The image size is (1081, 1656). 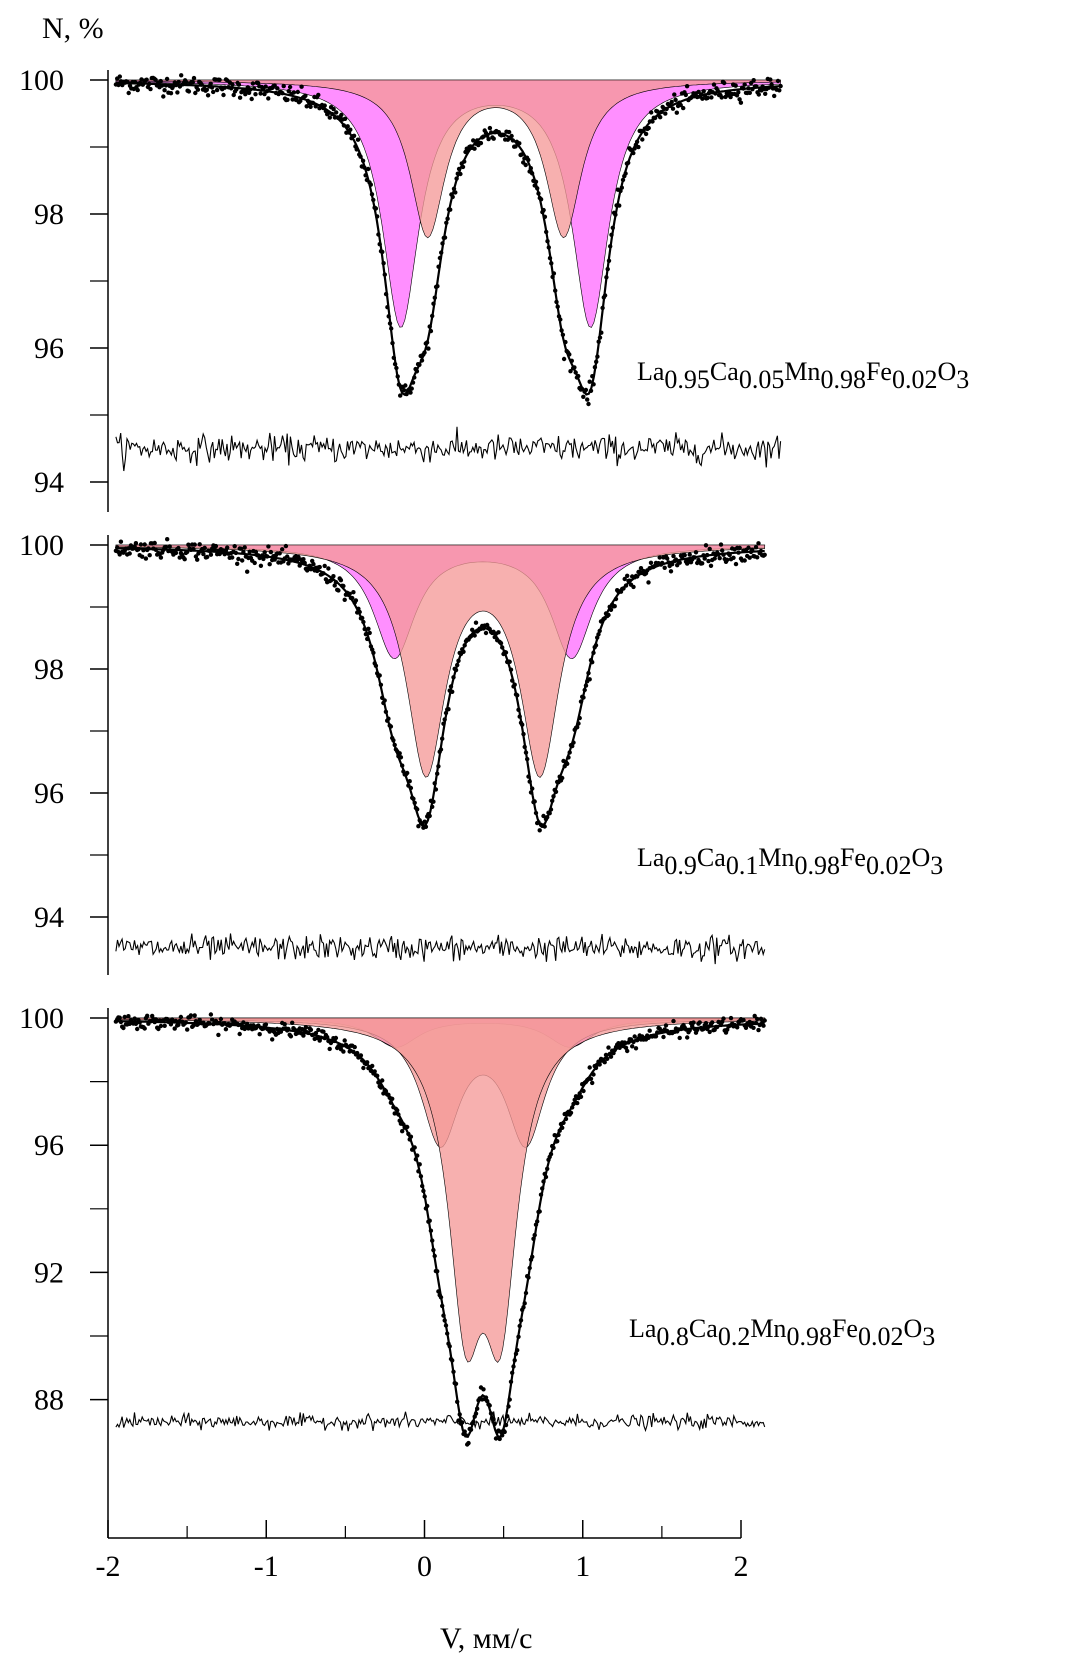 What do you see at coordinates (928, 1336) in the screenshot?
I see `formula-subscript: 3` at bounding box center [928, 1336].